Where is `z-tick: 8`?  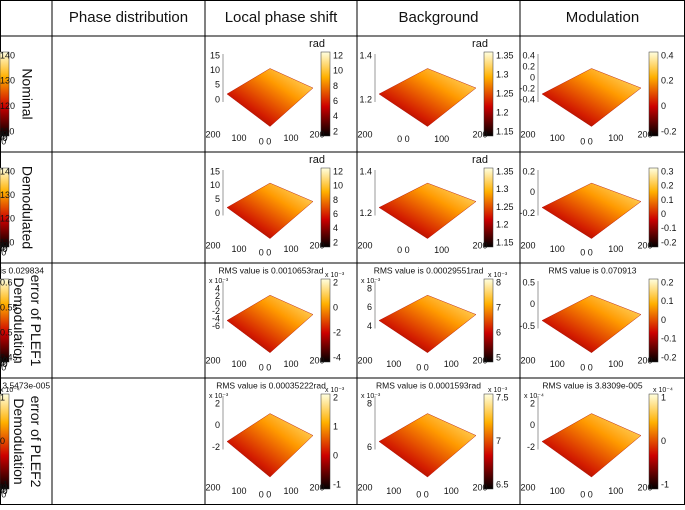
z-tick: 8 is located at coordinates (369, 288).